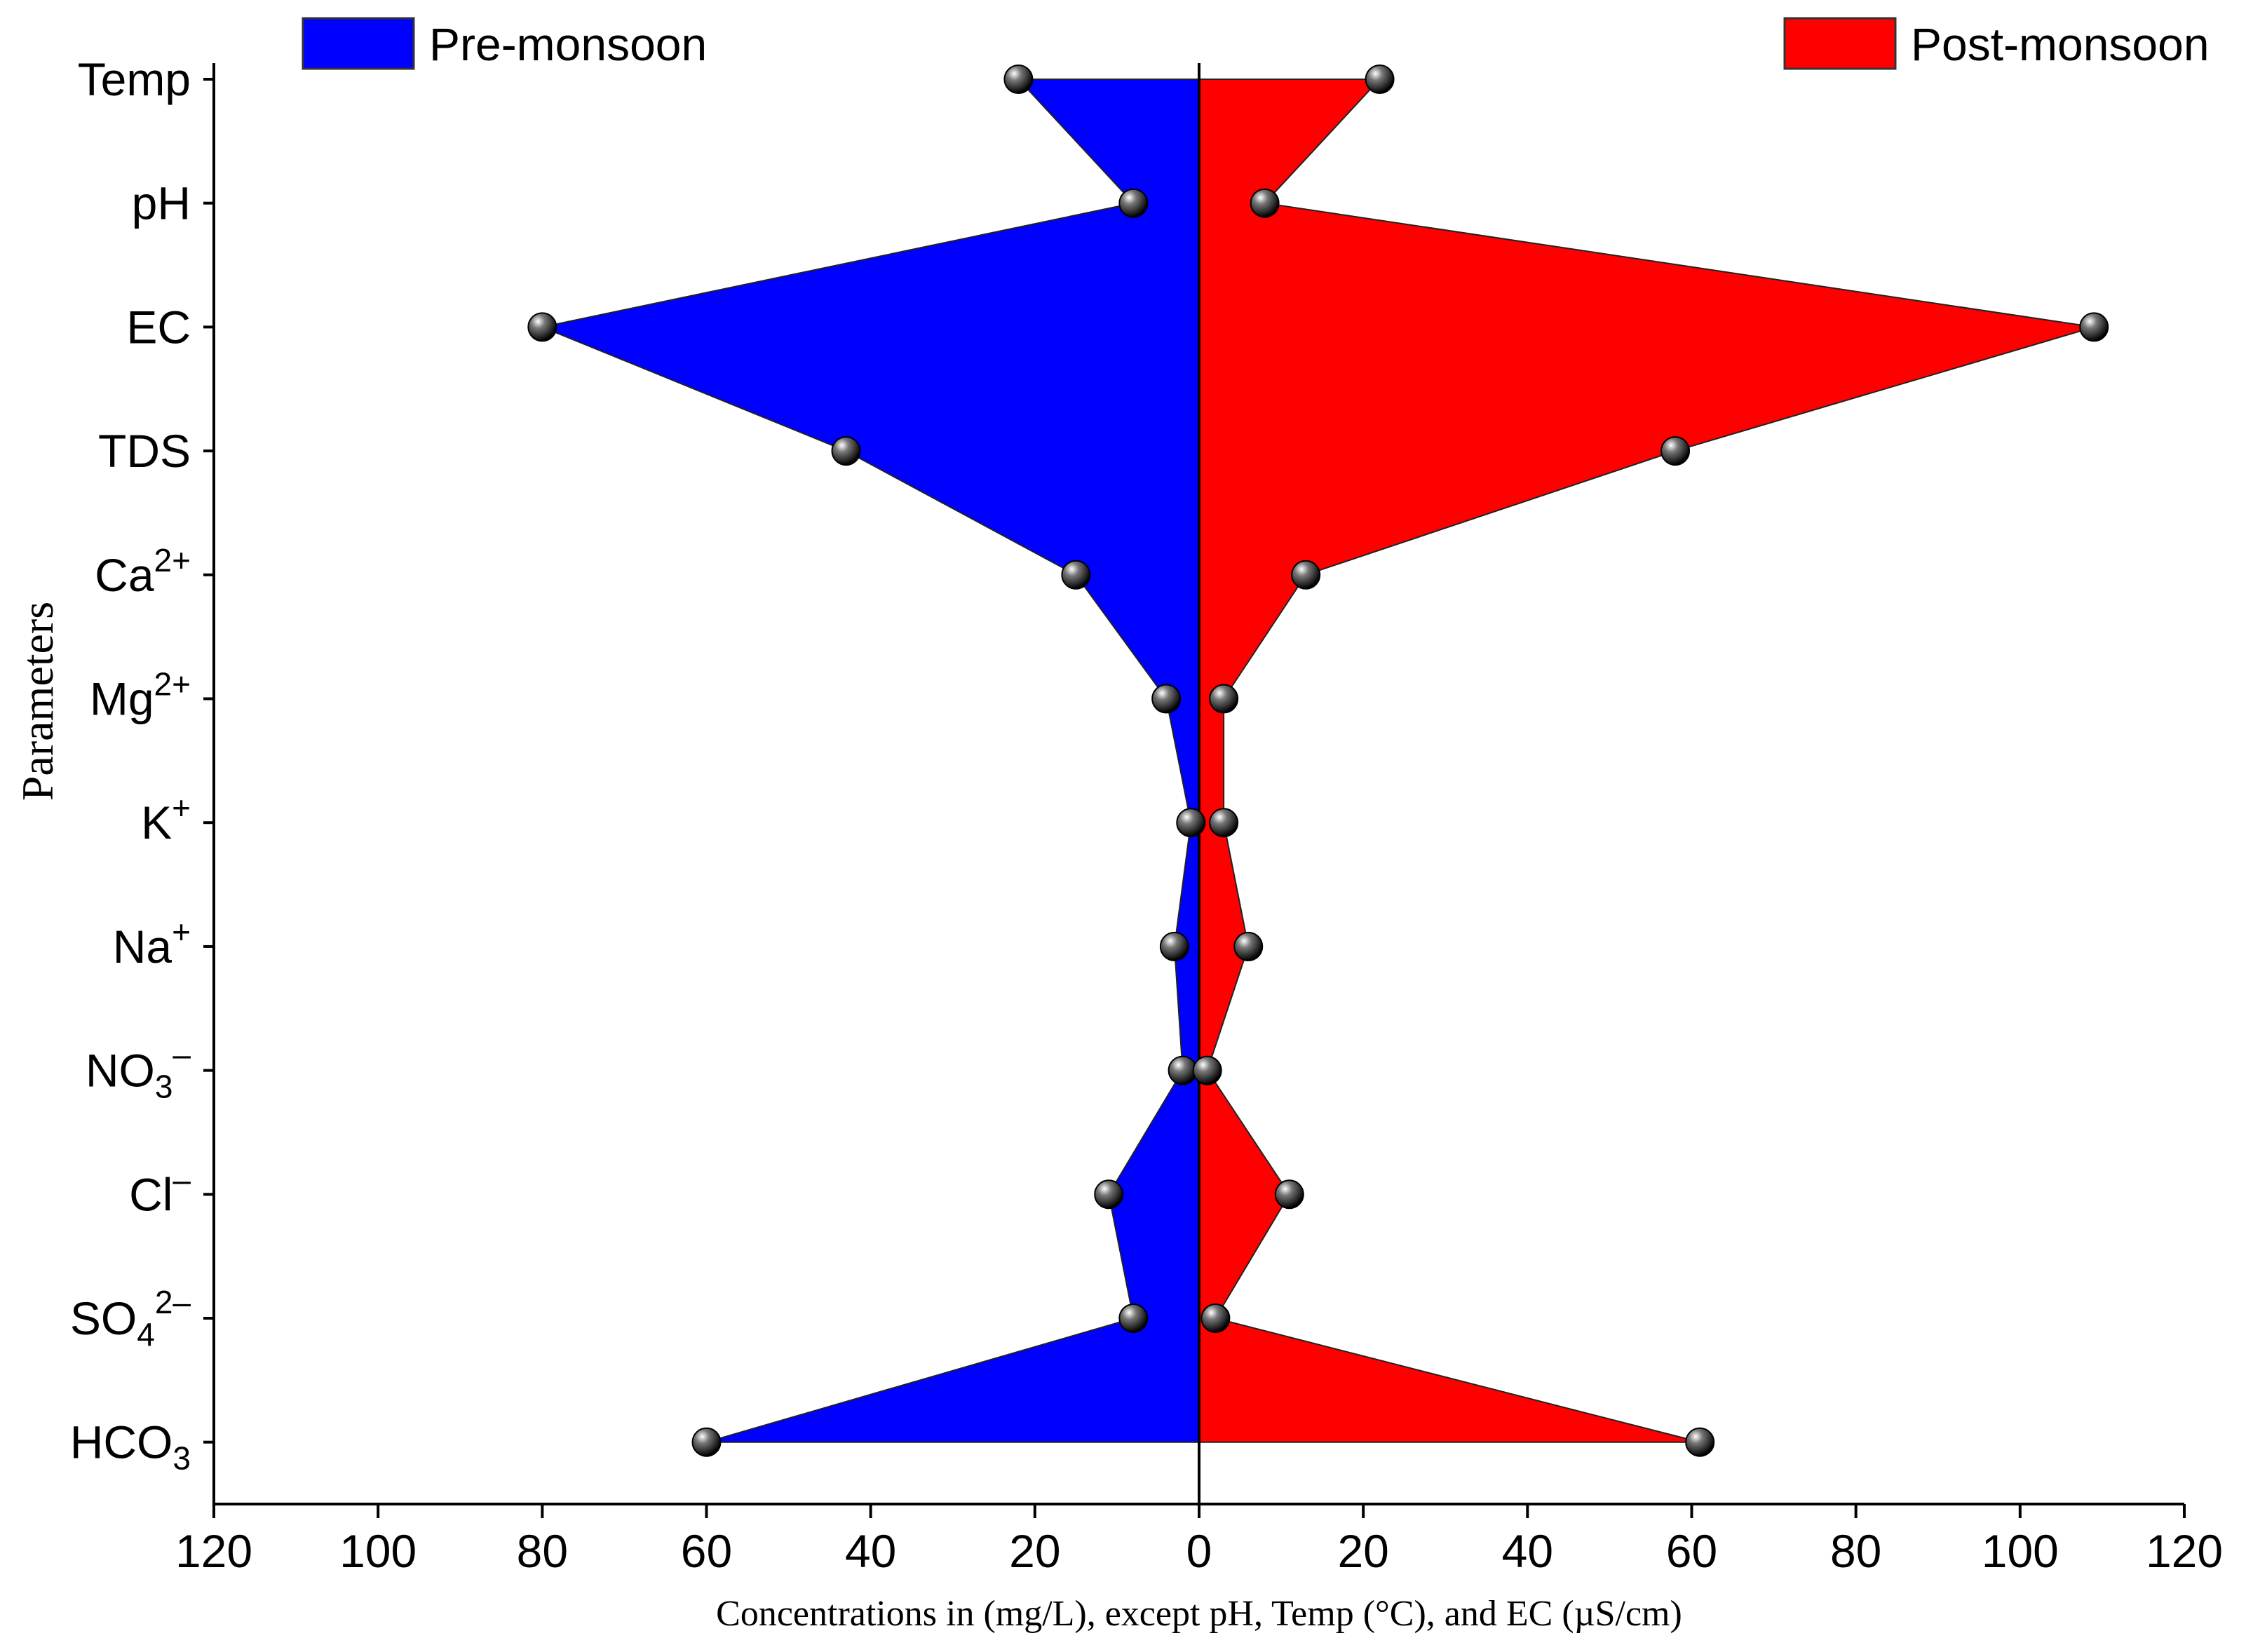 This screenshot has height=1652, width=2246. What do you see at coordinates (1224, 699) in the screenshot?
I see `point-post-monsoon-mg` at bounding box center [1224, 699].